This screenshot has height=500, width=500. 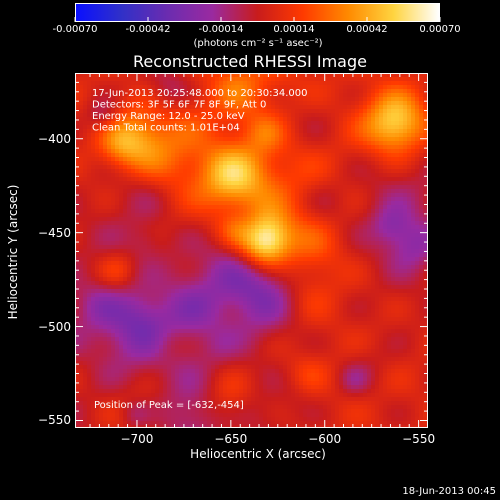 I want to click on y-axis-label: Heliocentric Y (arcsec), so click(x=13, y=252).